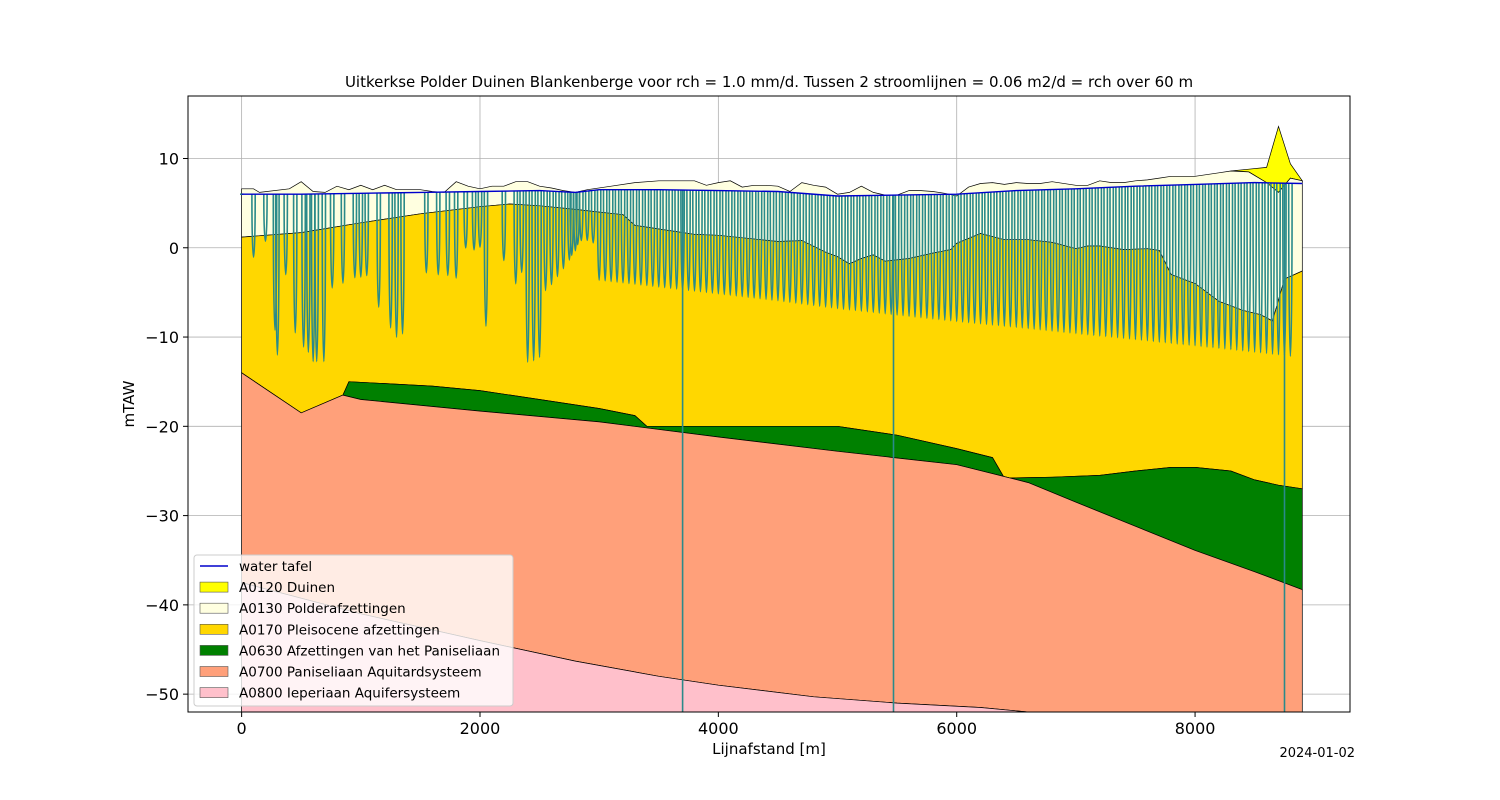  Describe the element at coordinates (242, 728) in the screenshot. I see `x-tick-label: 0` at that location.